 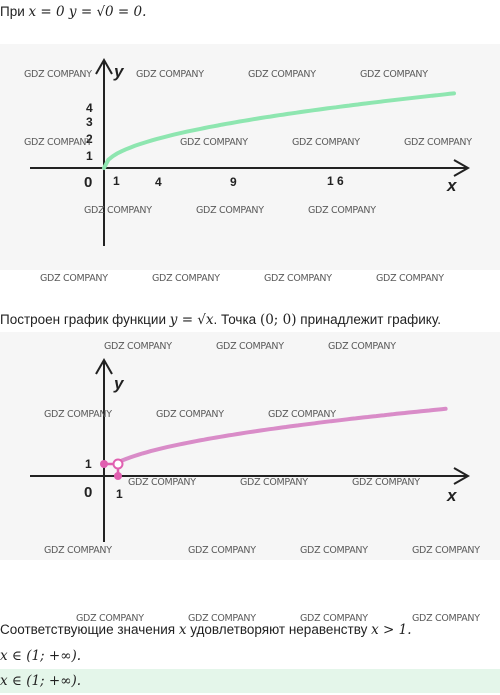 I want to click on graph2-y-arrow, so click(x=104, y=366).